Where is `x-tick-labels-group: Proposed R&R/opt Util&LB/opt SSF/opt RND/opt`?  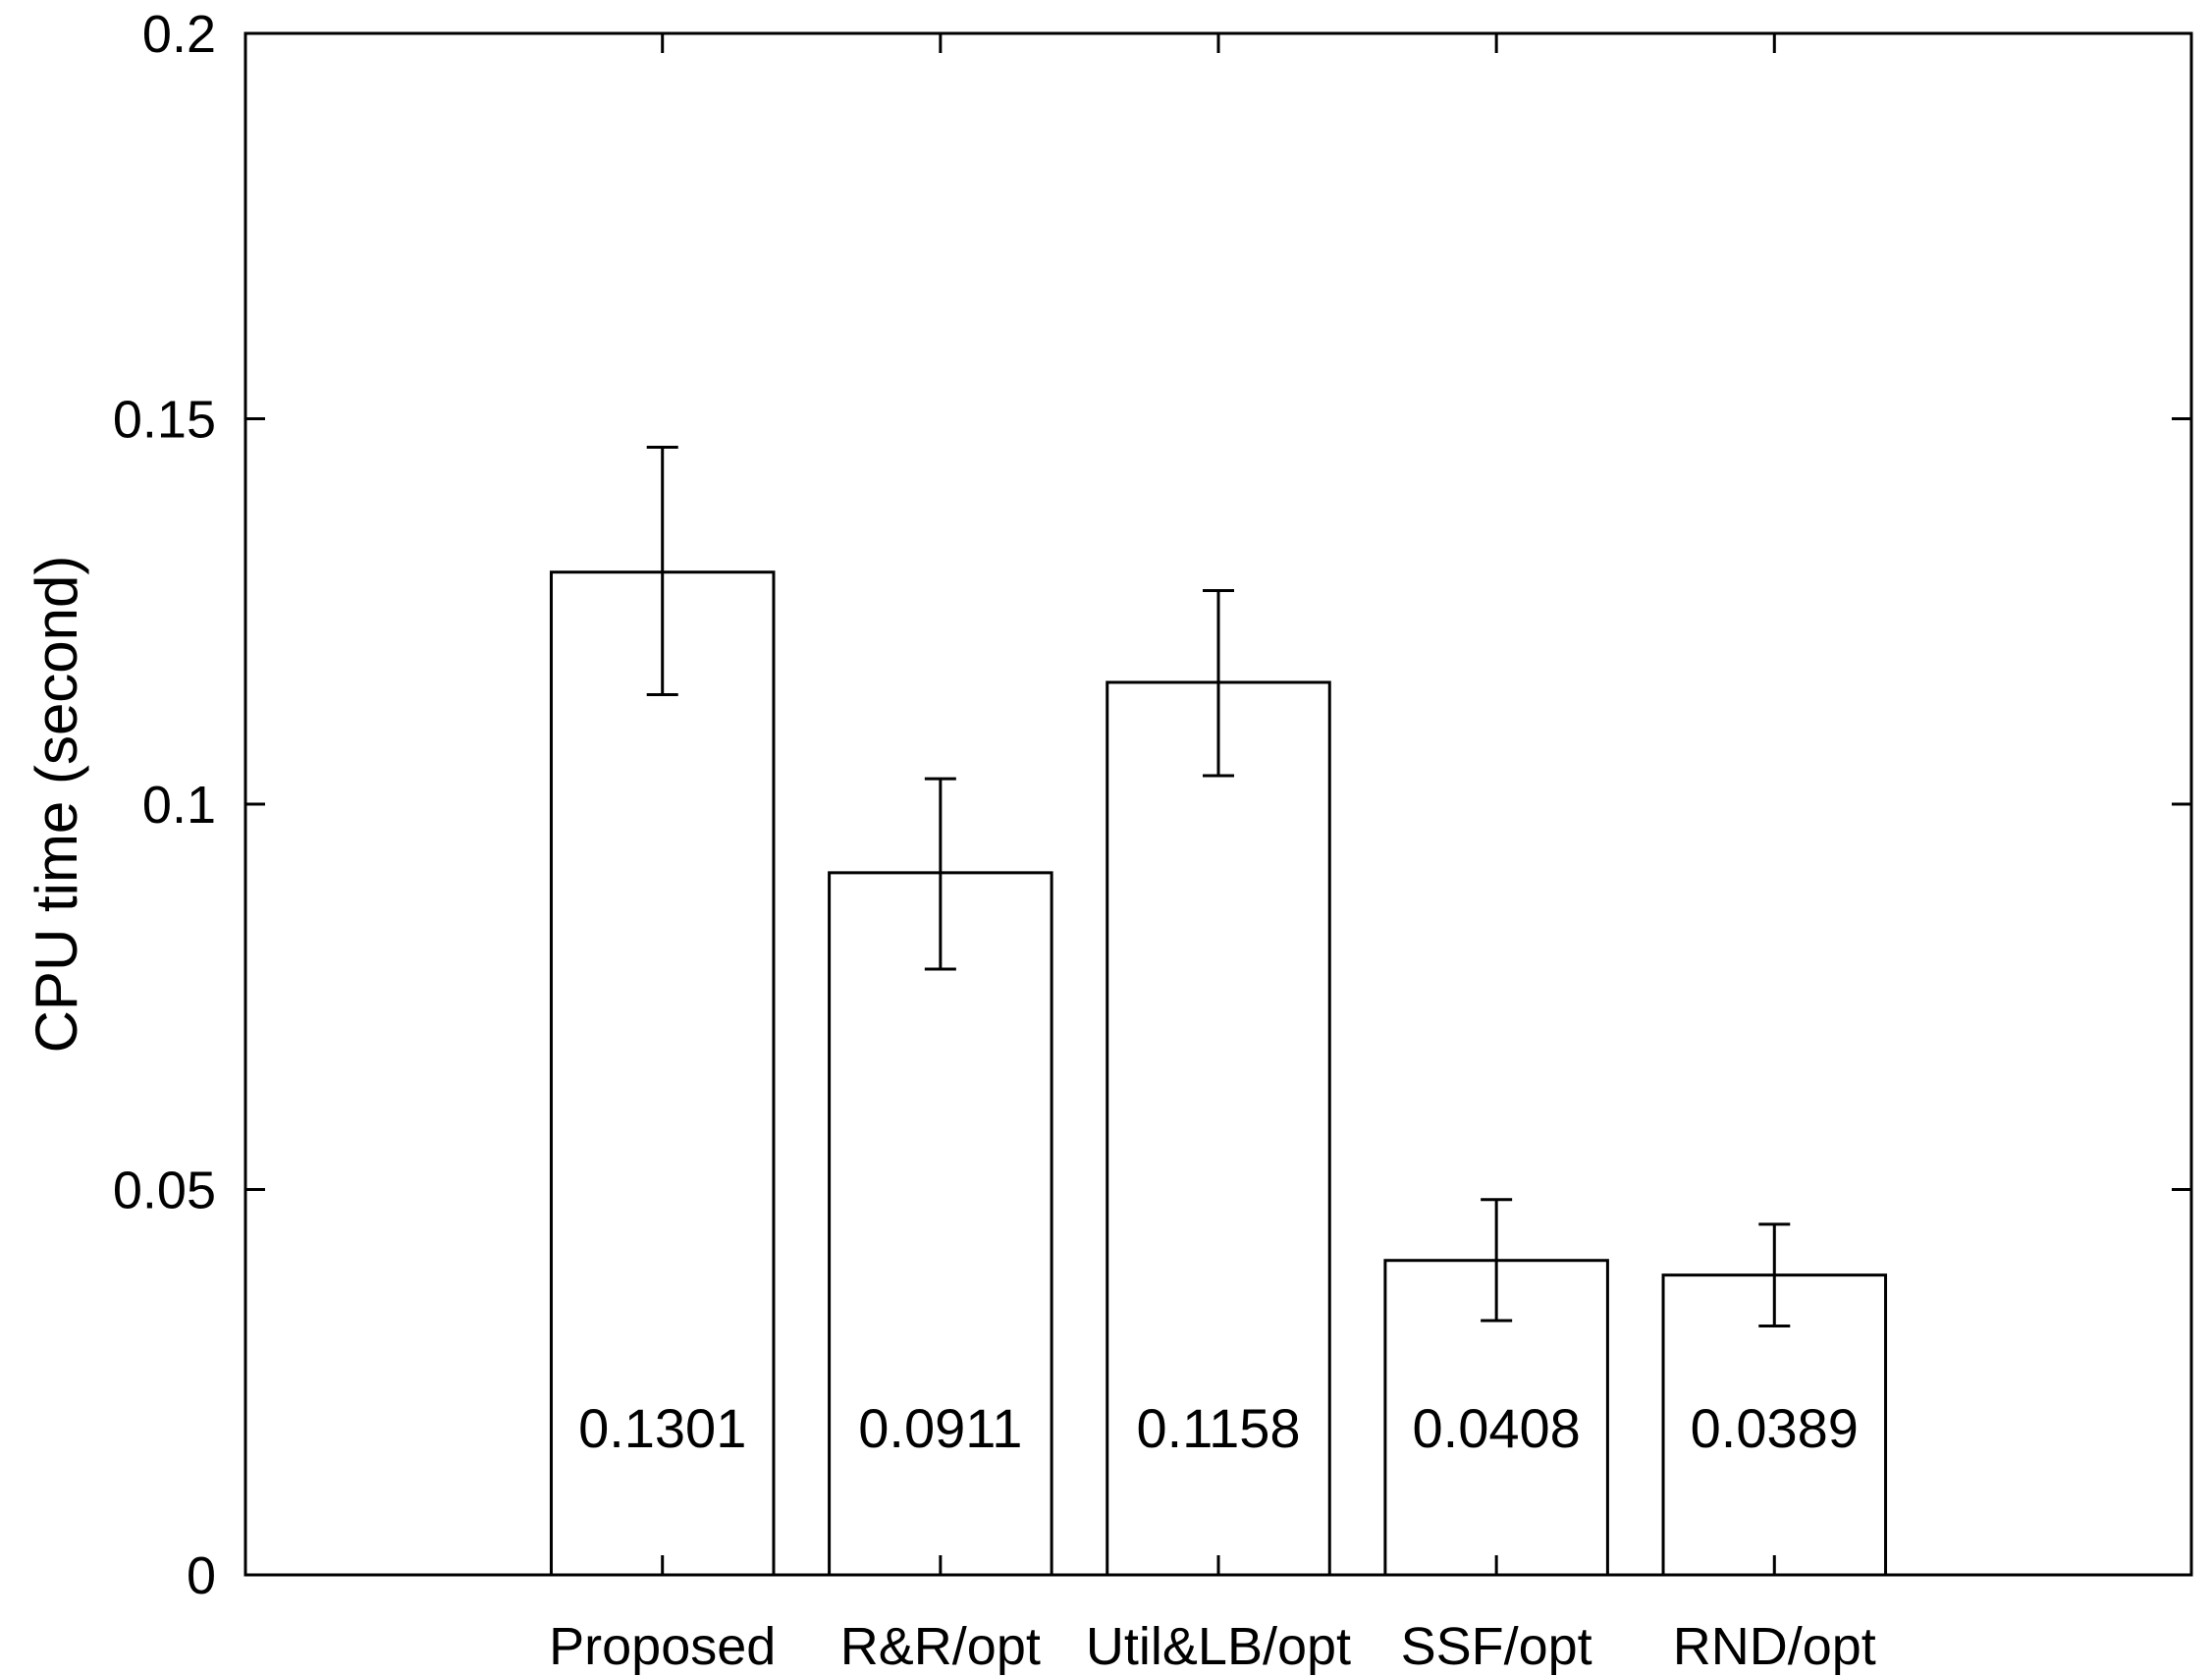 x-tick-labels-group: Proposed R&R/opt Util&LB/opt SSF/opt RND/opt is located at coordinates (1212, 1647).